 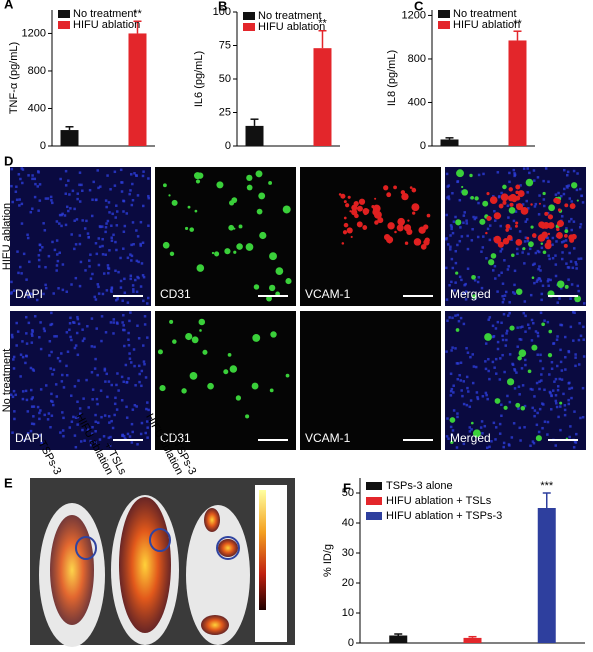 I want to click on legend-label: No treatment, so click(x=105, y=14).